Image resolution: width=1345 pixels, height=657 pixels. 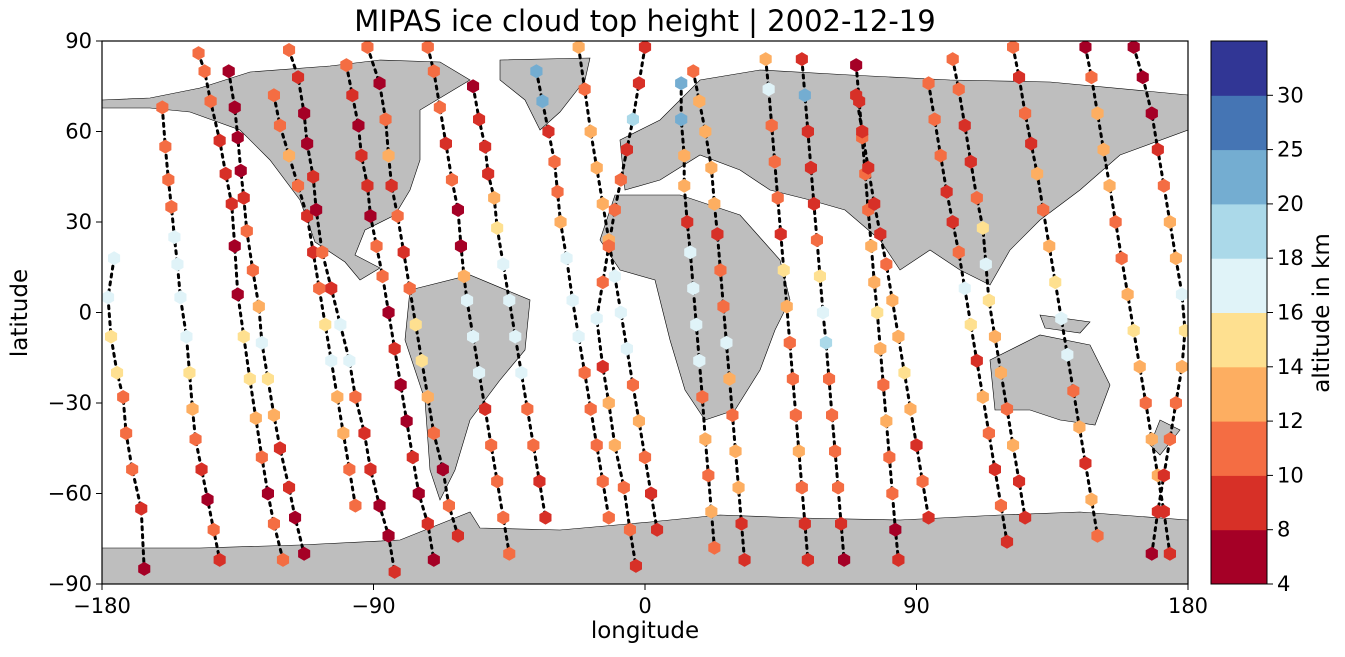 What do you see at coordinates (1290, 313) in the screenshot?
I see `colorbar-tick-label: 16` at bounding box center [1290, 313].